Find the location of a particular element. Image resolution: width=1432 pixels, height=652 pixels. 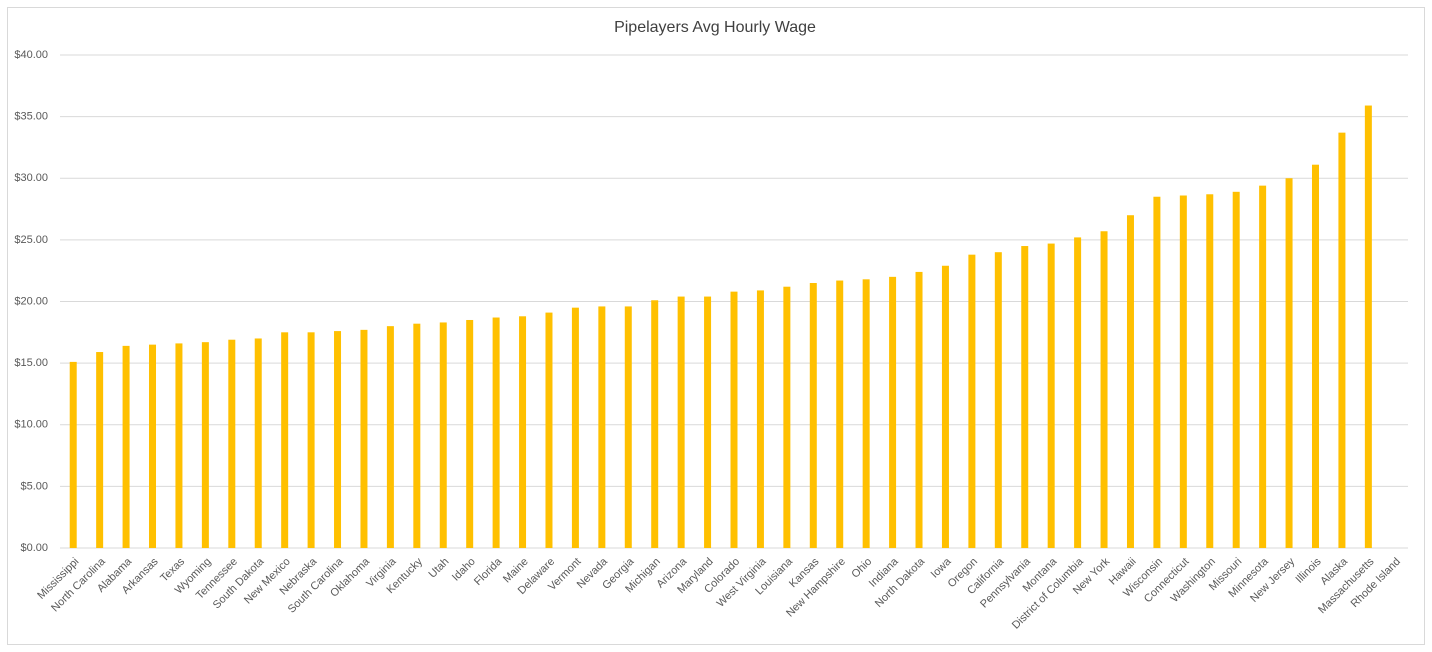

y-tick-label: $40.00 is located at coordinates (31, 55).